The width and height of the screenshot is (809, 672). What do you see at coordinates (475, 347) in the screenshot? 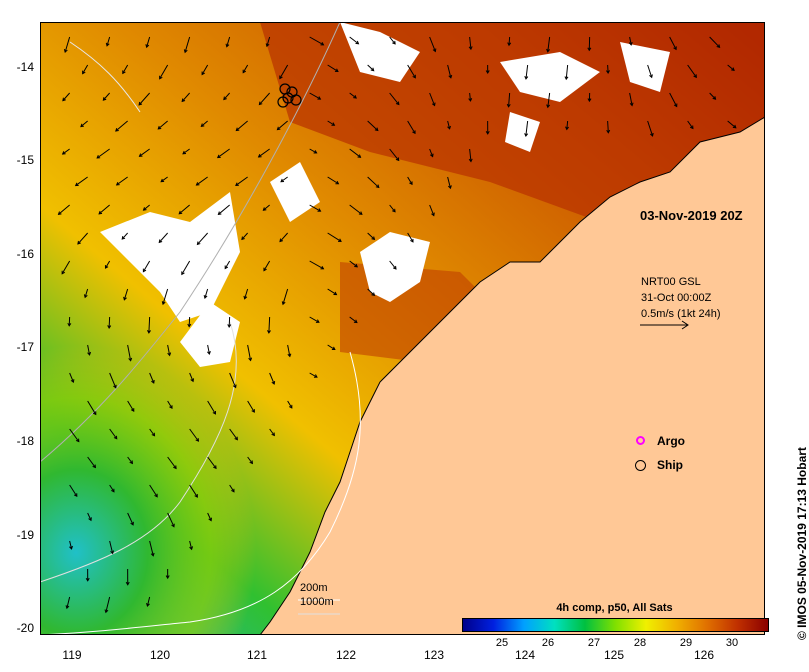
I see `peninsula` at bounding box center [475, 347].